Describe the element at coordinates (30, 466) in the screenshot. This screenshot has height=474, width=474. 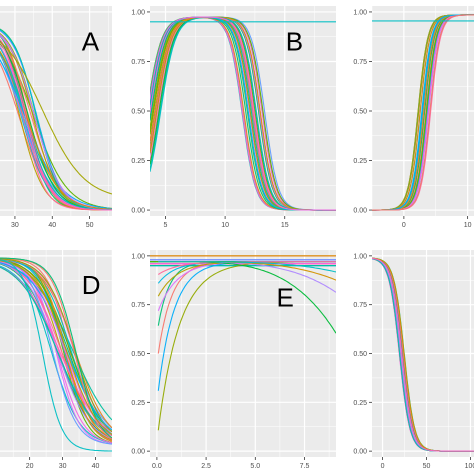
I see `x-tick-label: 20` at that location.